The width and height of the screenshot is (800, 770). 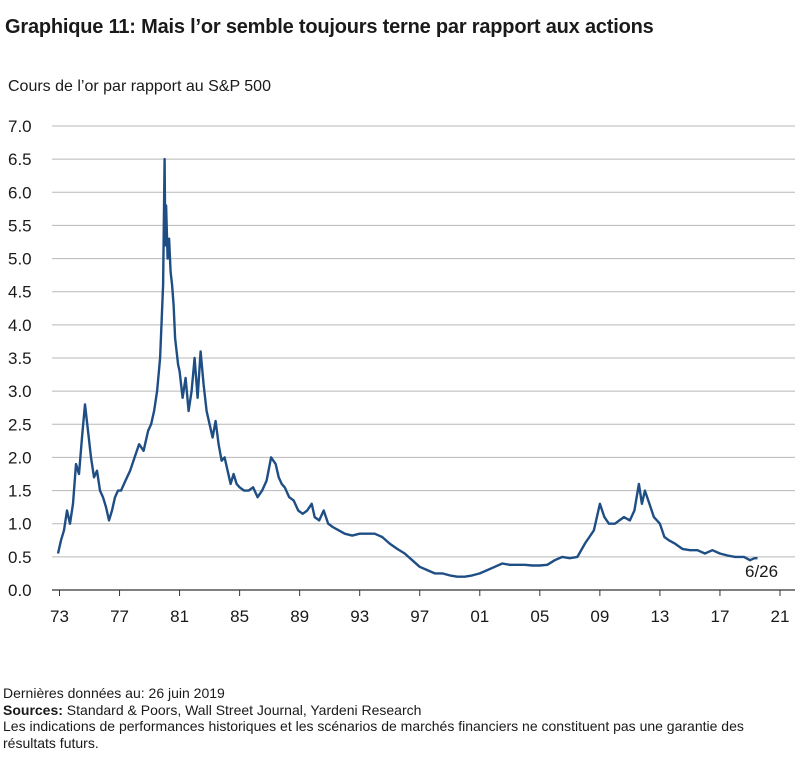 I want to click on x-tick-label: 97, so click(x=419, y=616).